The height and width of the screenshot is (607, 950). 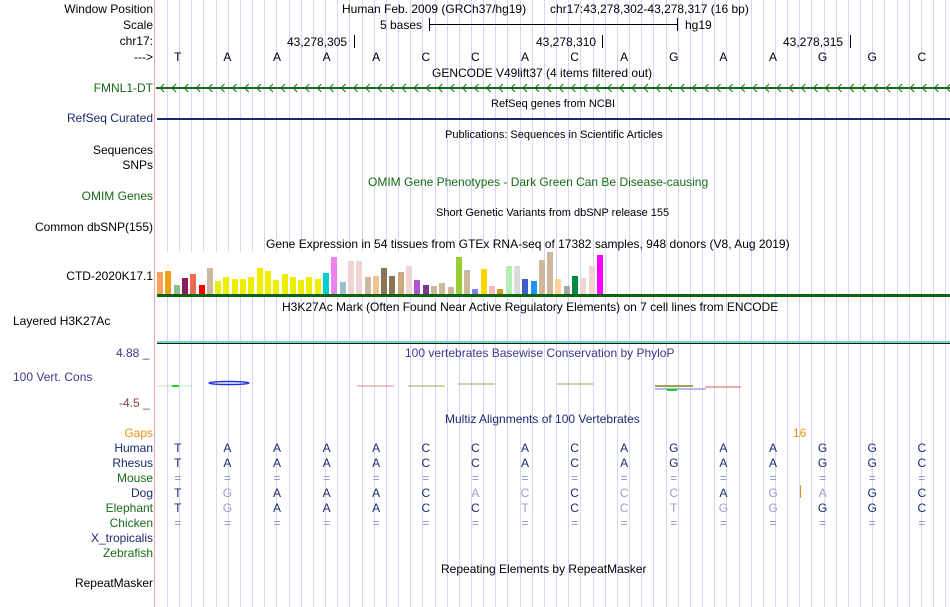 What do you see at coordinates (133, 448) in the screenshot?
I see `species-label-human: Human` at bounding box center [133, 448].